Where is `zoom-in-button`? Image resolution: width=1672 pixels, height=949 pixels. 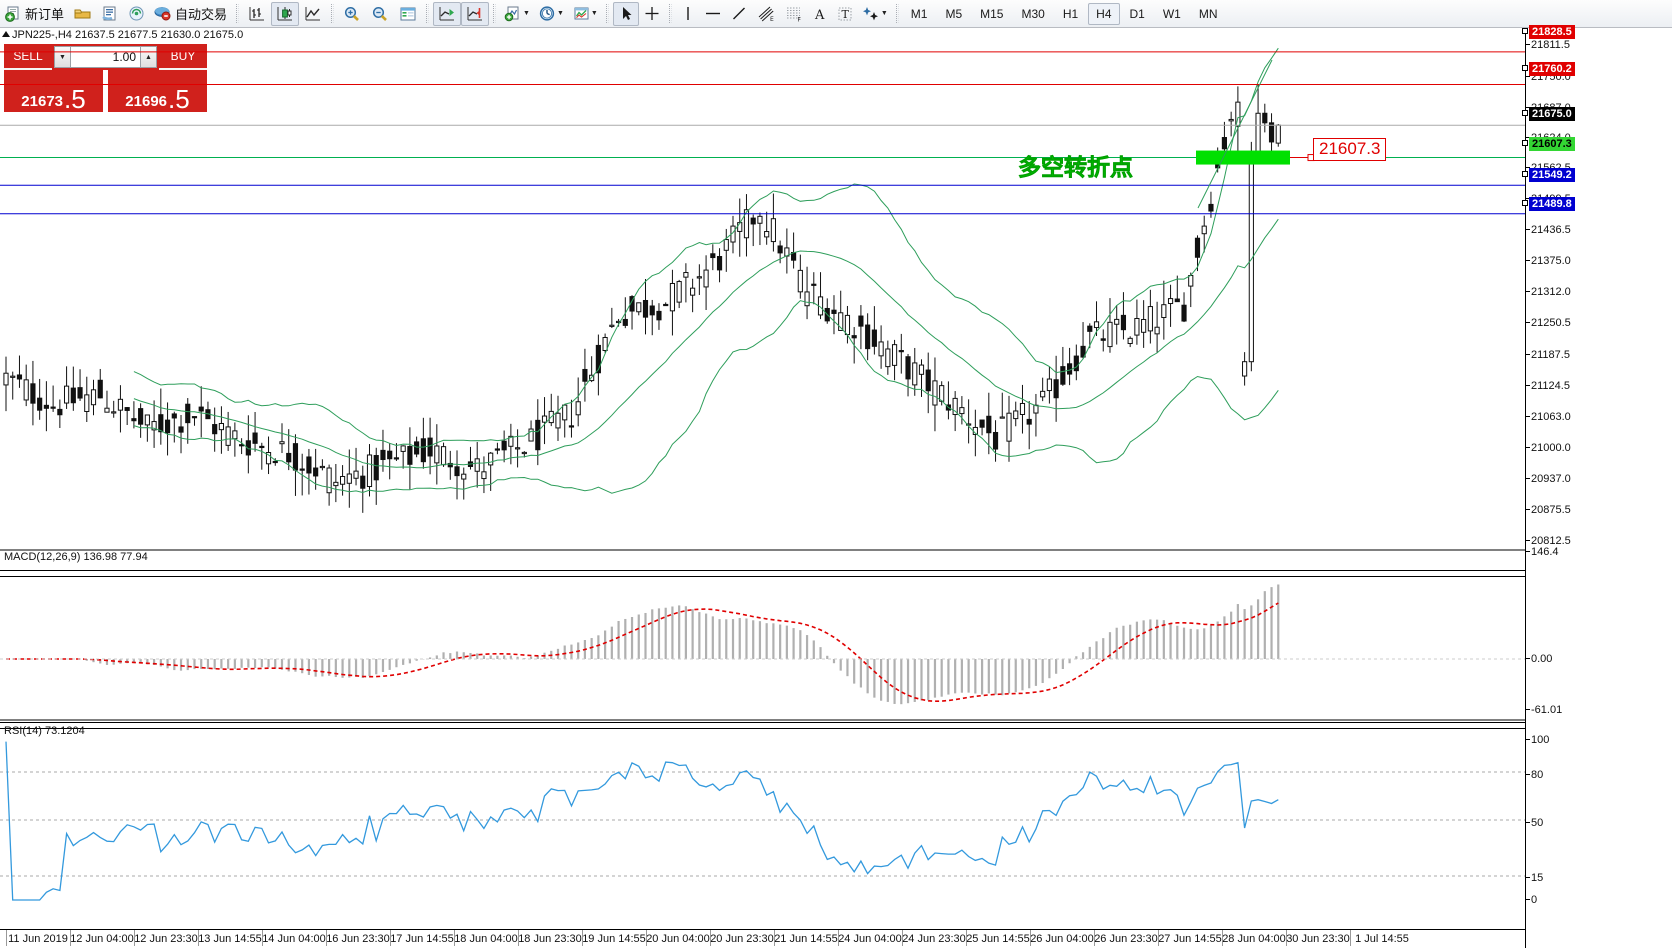 zoom-in-button is located at coordinates (352, 14).